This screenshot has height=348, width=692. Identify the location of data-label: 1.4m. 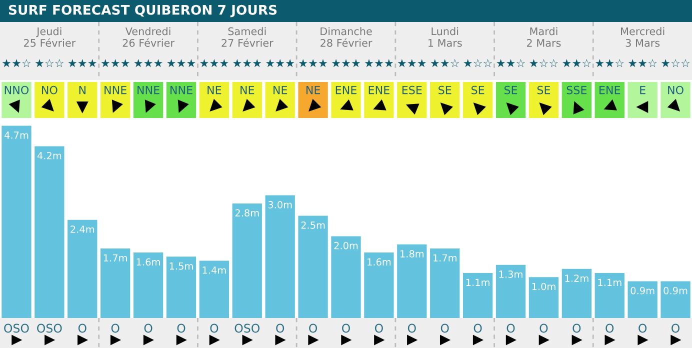
(214, 270).